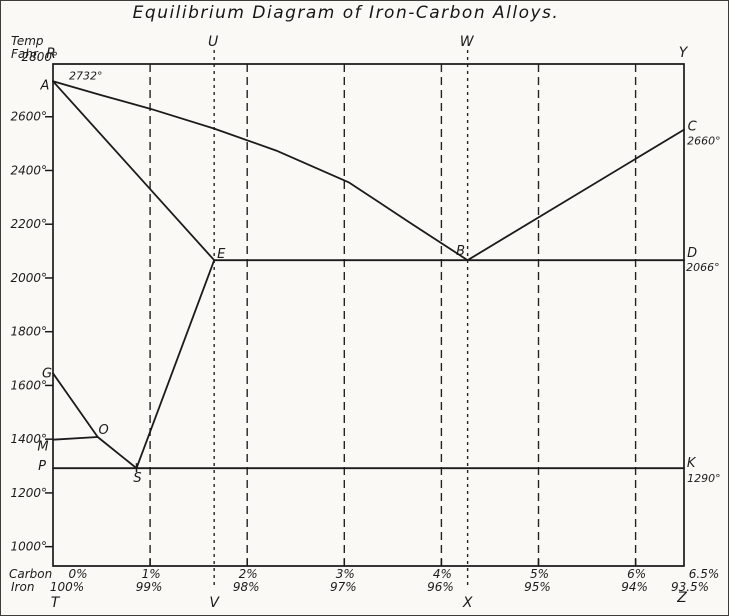 The image size is (729, 616). I want to click on y-tick-label-2400: 2400°, so click(28, 170).